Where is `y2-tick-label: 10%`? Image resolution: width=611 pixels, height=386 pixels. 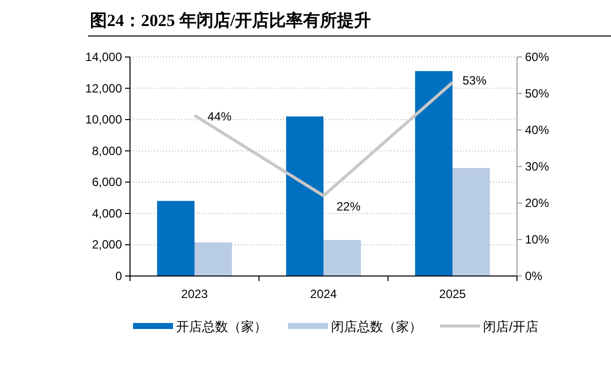 y2-tick-label: 10% is located at coordinates (537, 239).